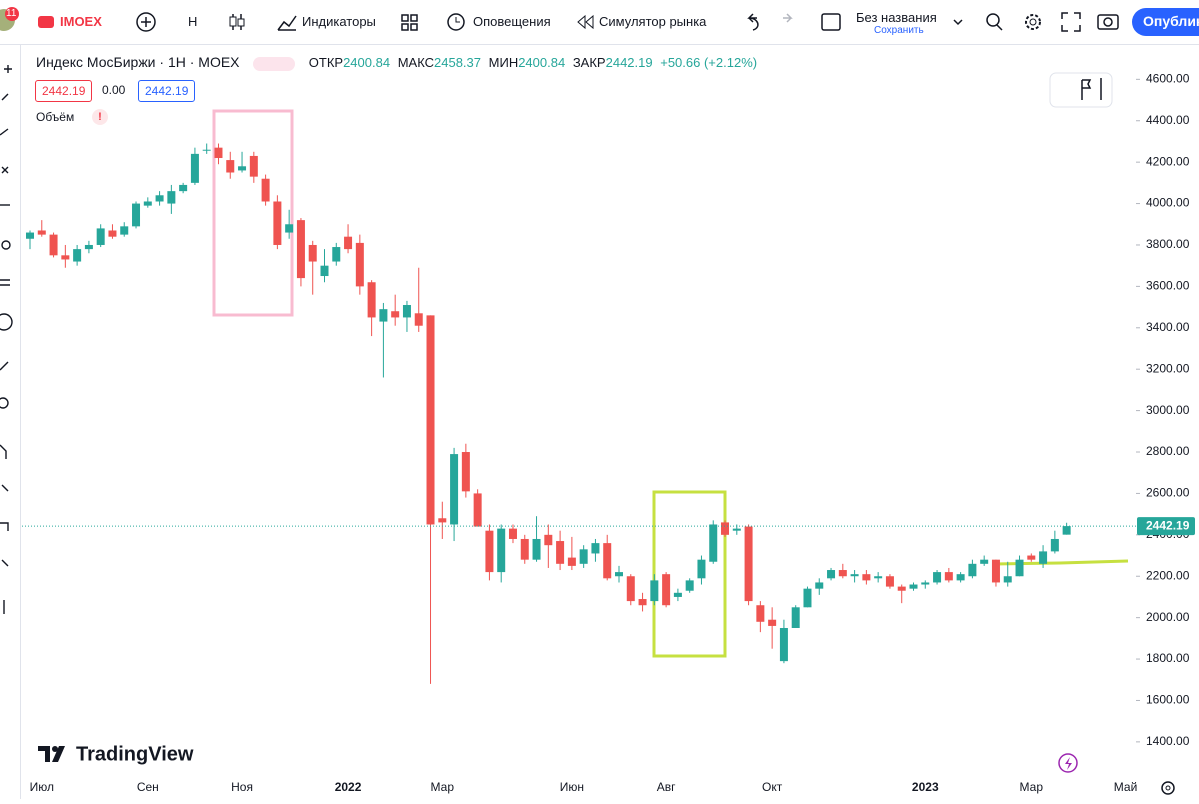 Image resolution: width=1199 pixels, height=804 pixels. Describe the element at coordinates (339, 21) in the screenshot. I see `indicators-button: Индикаторы` at that location.